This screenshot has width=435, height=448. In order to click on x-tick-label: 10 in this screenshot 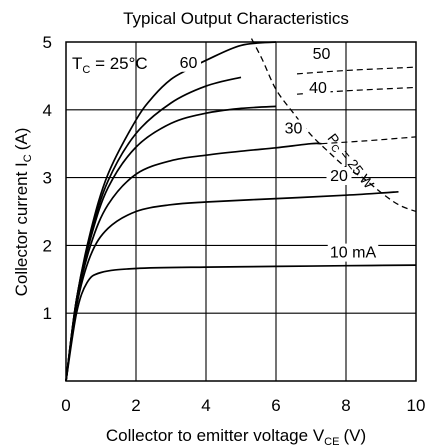, I will do `click(416, 405)`.